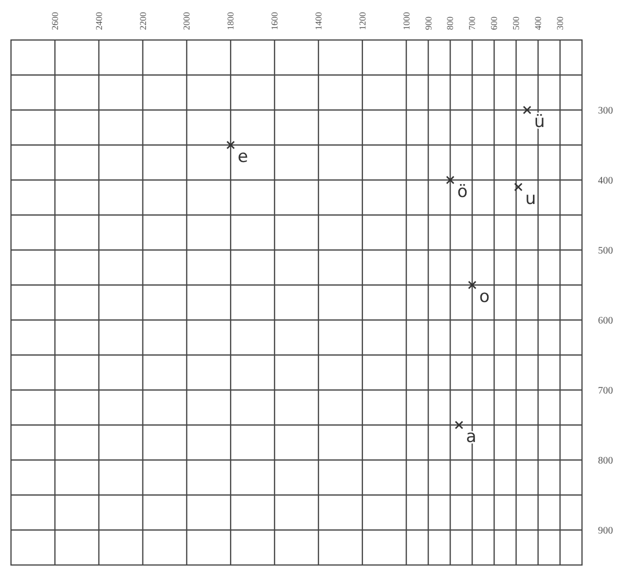  Describe the element at coordinates (362, 21) in the screenshot. I see `x-tick-label: 1200` at that location.